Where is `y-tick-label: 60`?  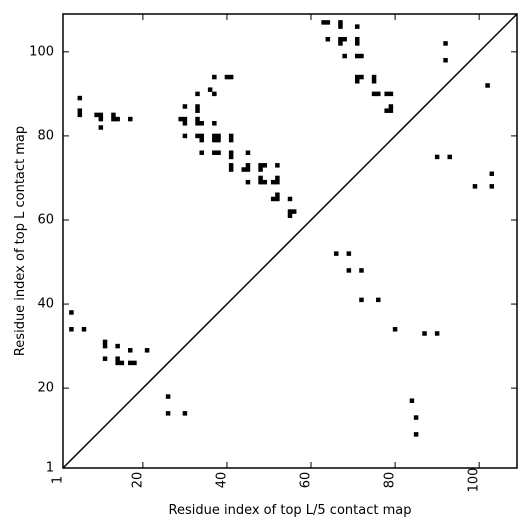 y-tick-label: 60 is located at coordinates (45, 219).